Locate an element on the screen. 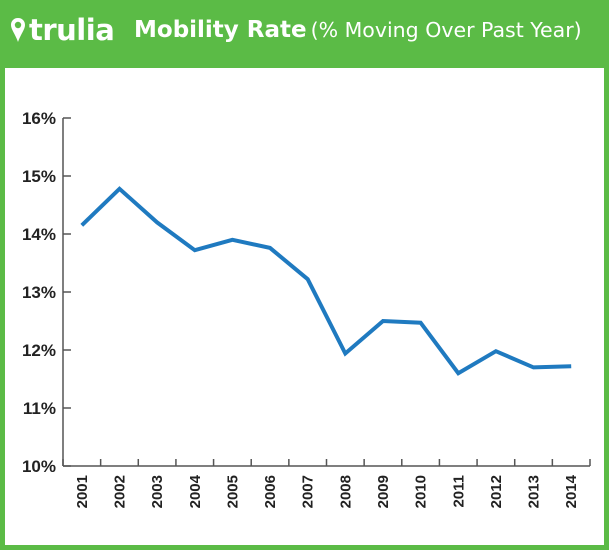 The width and height of the screenshot is (609, 550). y-tick-label: 14% is located at coordinates (39, 234).